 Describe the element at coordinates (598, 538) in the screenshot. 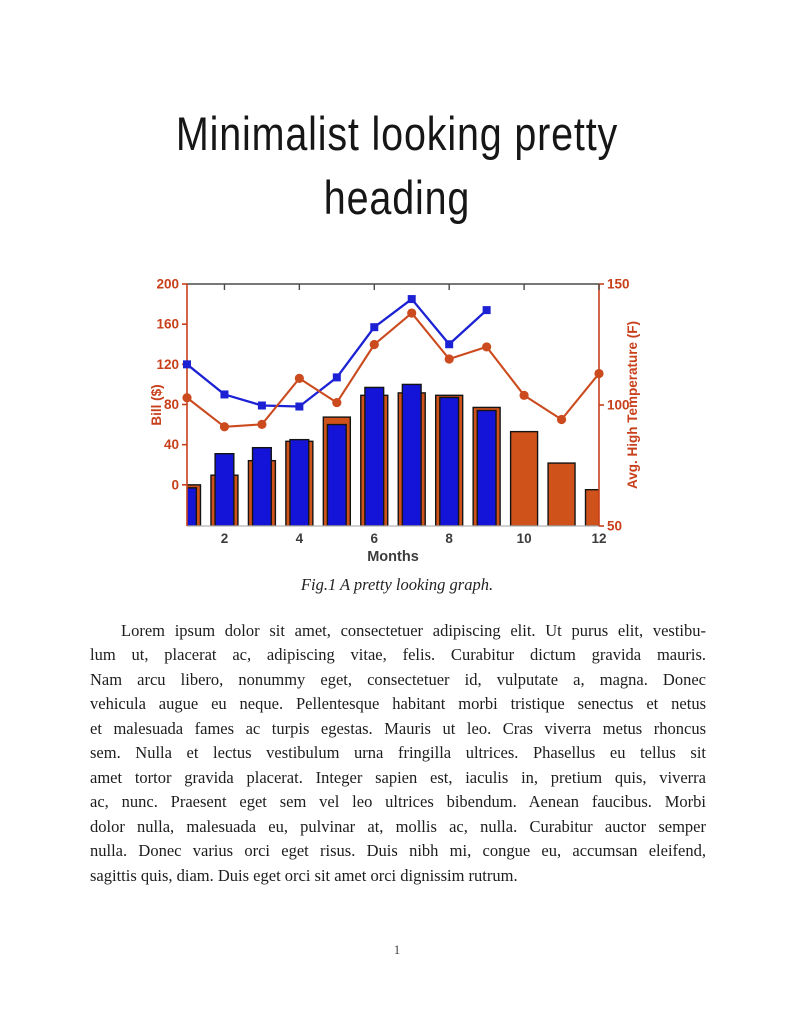

I see `x-tick-label: 12` at that location.